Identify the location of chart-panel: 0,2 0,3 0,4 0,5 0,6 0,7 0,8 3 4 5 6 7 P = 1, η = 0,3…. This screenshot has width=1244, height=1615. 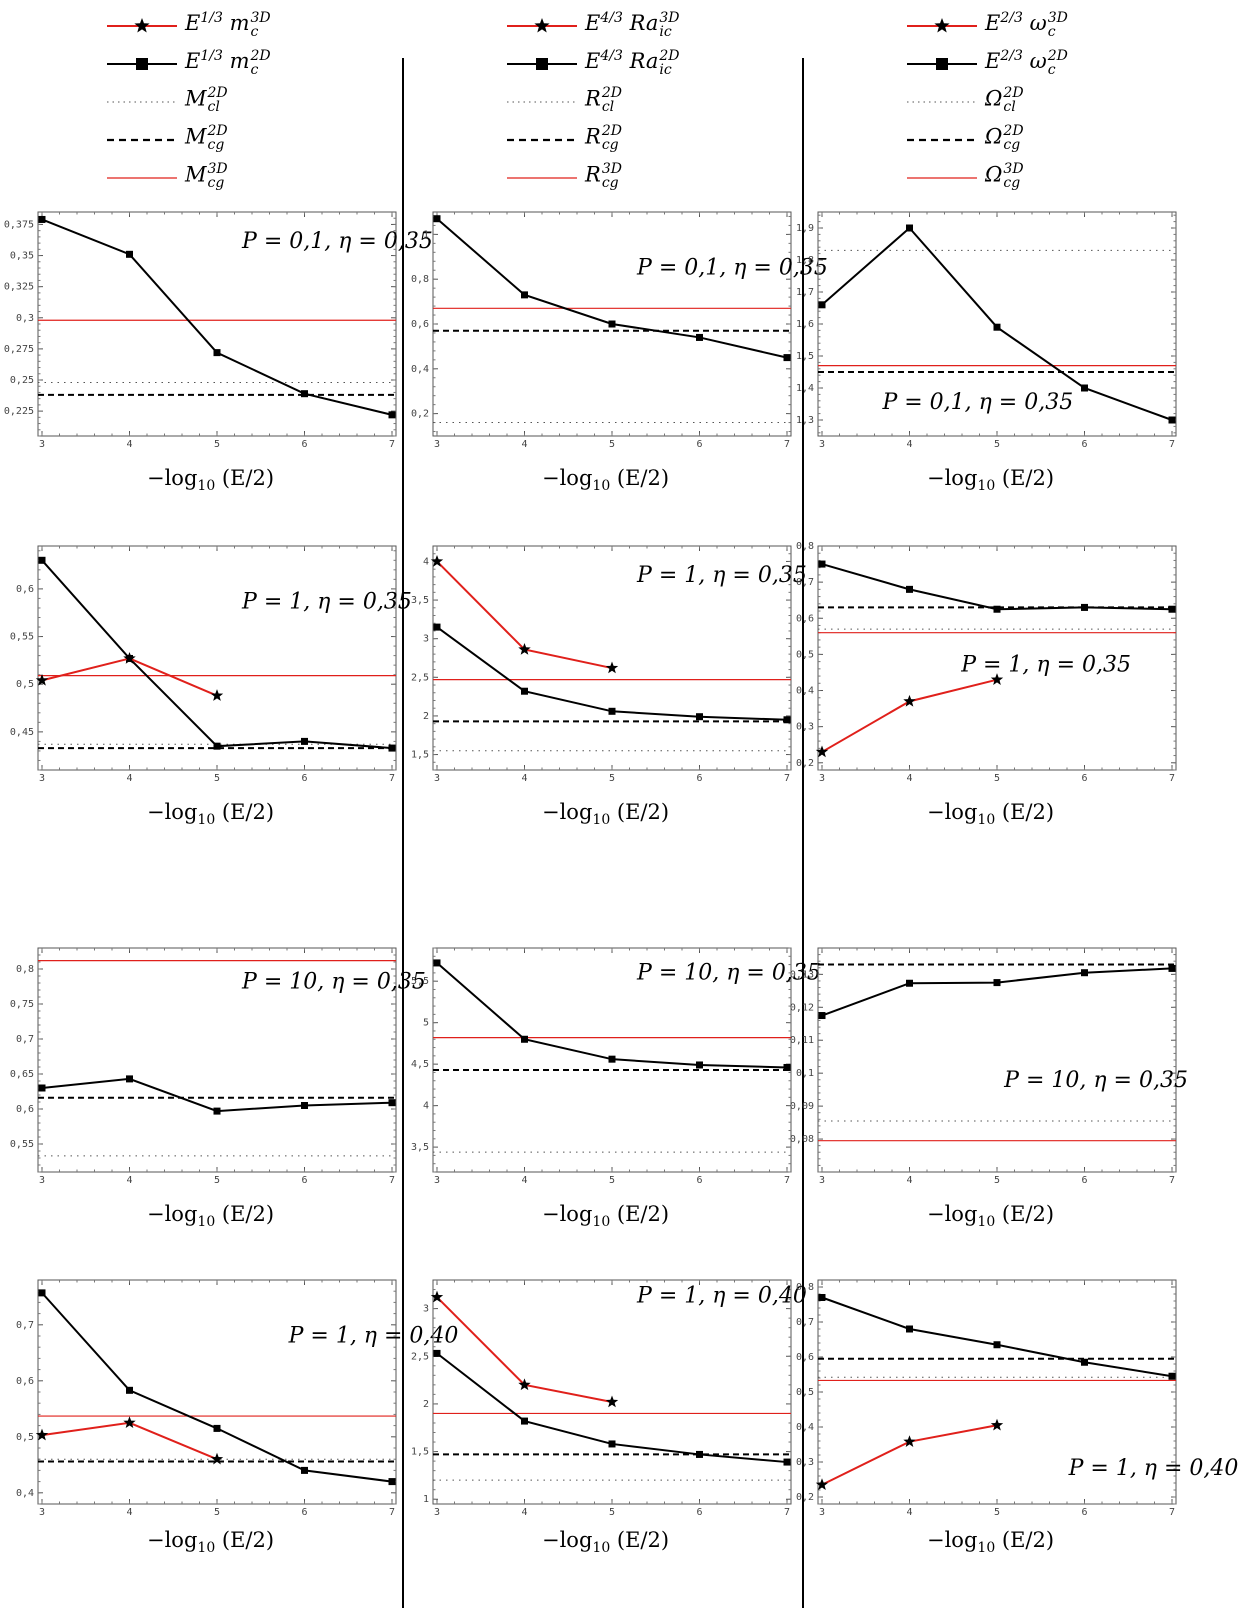
(979, 684).